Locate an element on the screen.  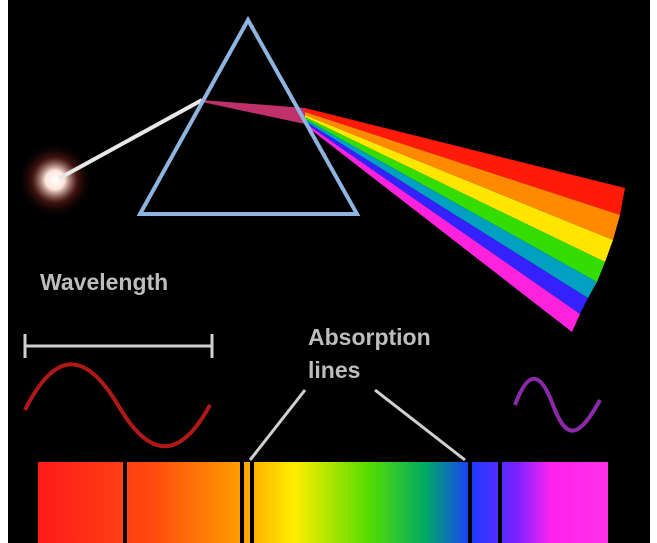
white-beam is located at coordinates (131, 139).